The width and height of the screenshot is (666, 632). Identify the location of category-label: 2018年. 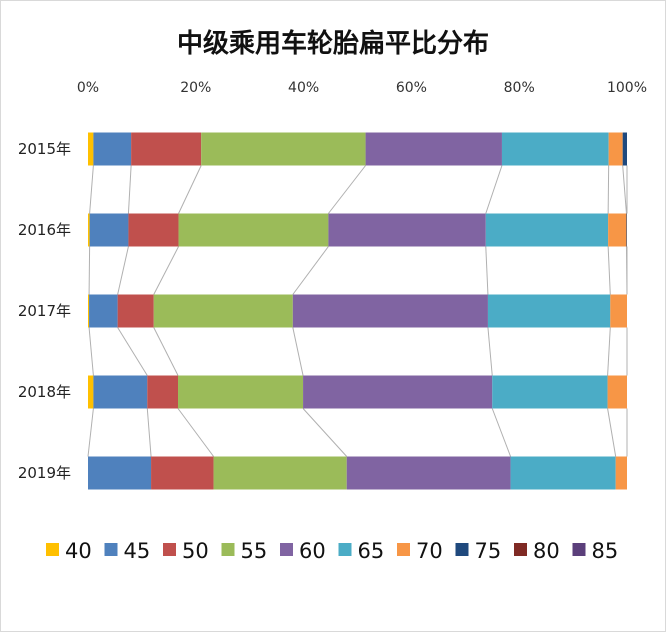
(44, 392).